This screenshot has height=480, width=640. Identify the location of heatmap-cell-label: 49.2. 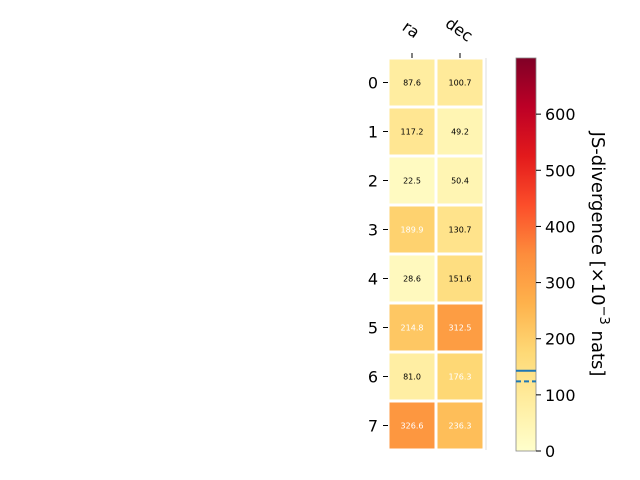
(460, 132).